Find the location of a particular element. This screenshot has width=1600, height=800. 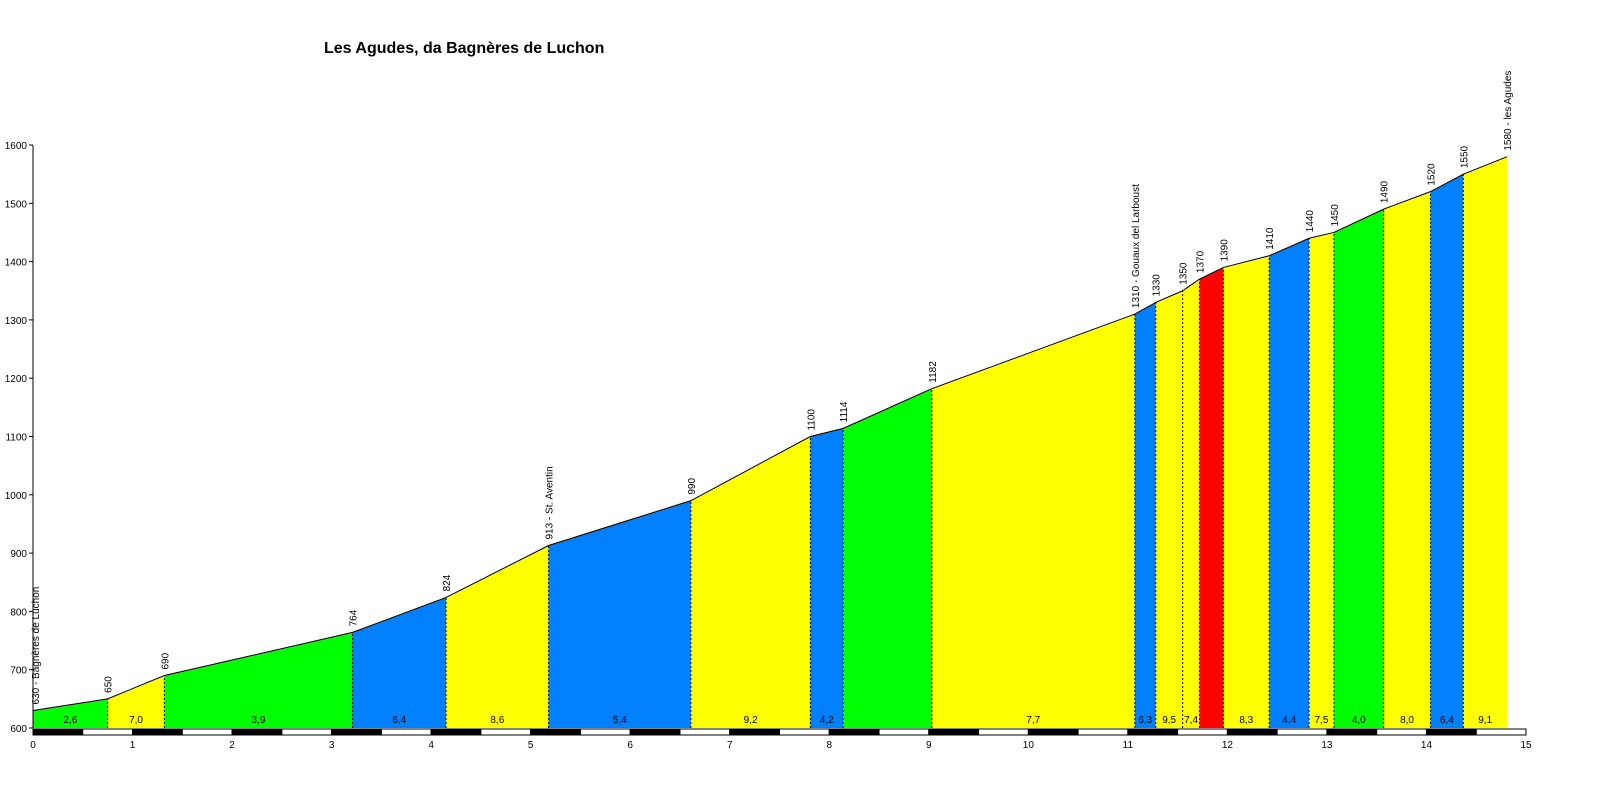

point-label: 630 - Bagnères de Luchon is located at coordinates (36, 646).